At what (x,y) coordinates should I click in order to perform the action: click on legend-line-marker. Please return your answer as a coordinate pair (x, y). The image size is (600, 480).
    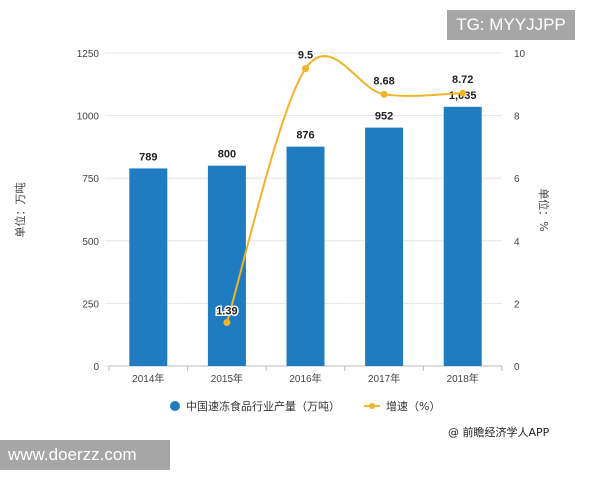
    Looking at the image, I should click on (372, 406).